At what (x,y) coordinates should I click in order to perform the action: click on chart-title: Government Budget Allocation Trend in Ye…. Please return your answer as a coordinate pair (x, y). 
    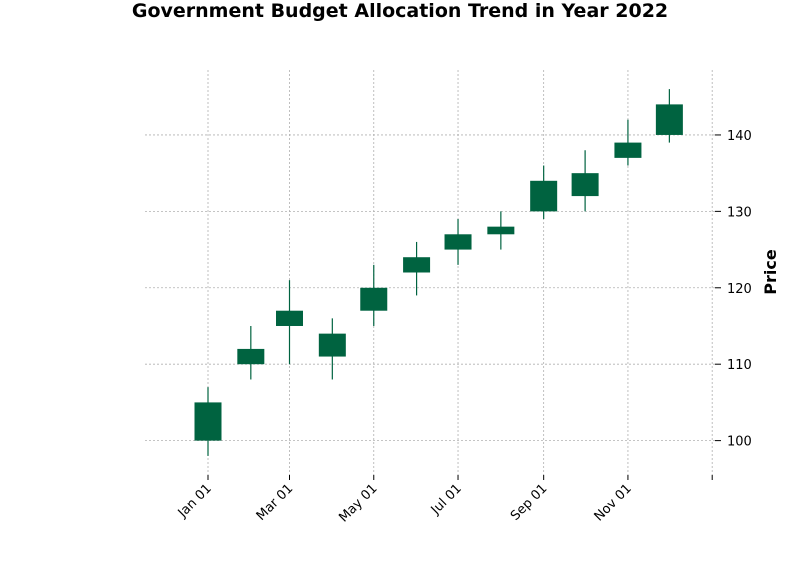
    Looking at the image, I should click on (400, 11).